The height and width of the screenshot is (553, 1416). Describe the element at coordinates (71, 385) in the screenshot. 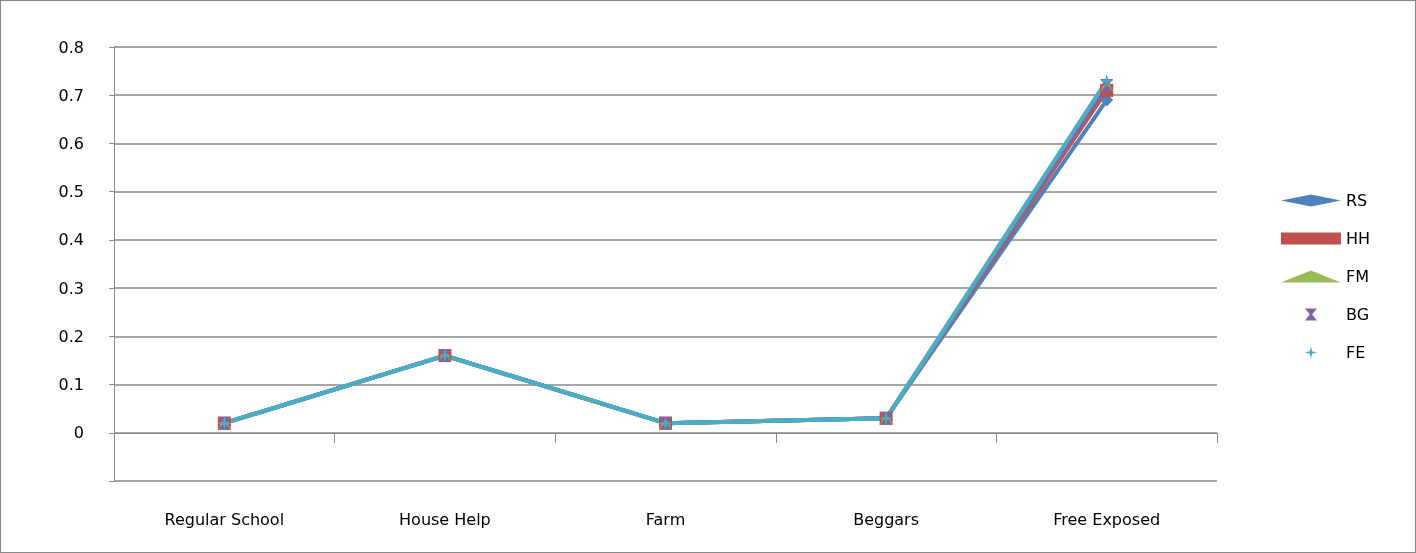

I see `y-tick-label: 0.1` at that location.